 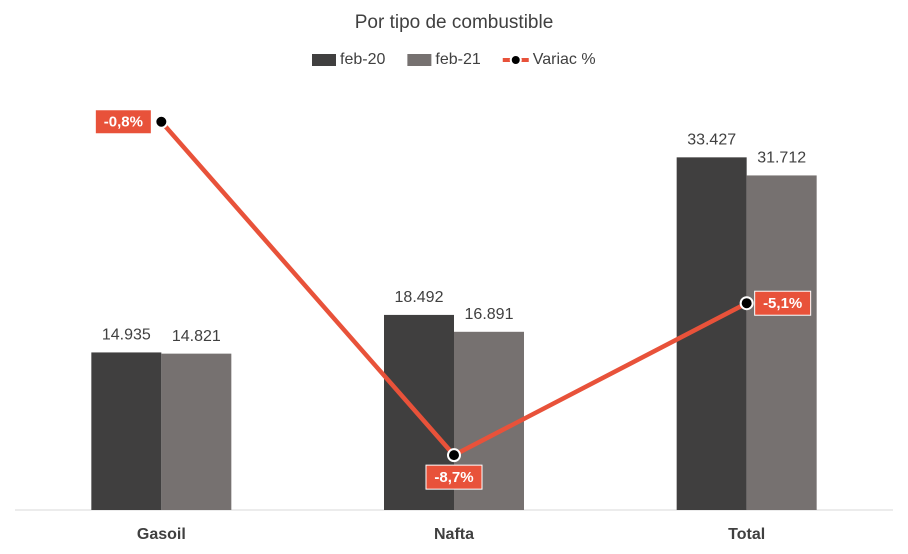 I want to click on bar-value-label: 14.935, so click(x=126, y=335).